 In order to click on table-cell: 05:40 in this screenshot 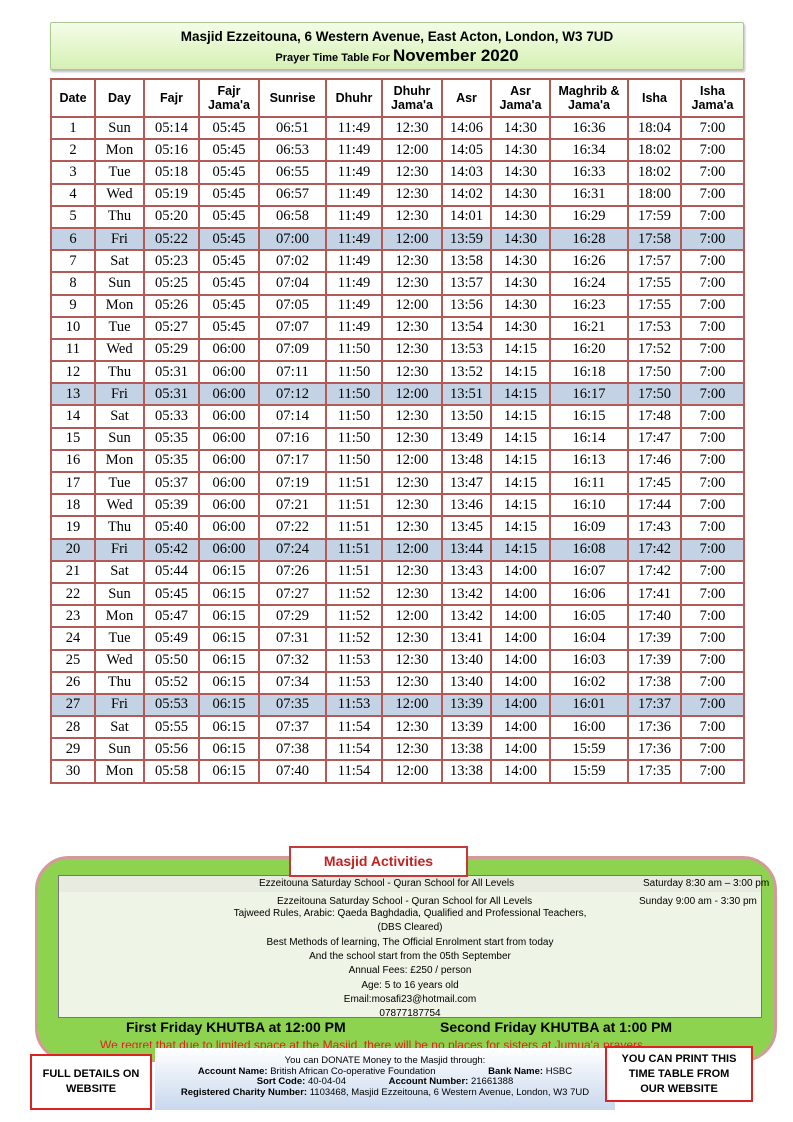, I will do `click(171, 527)`.